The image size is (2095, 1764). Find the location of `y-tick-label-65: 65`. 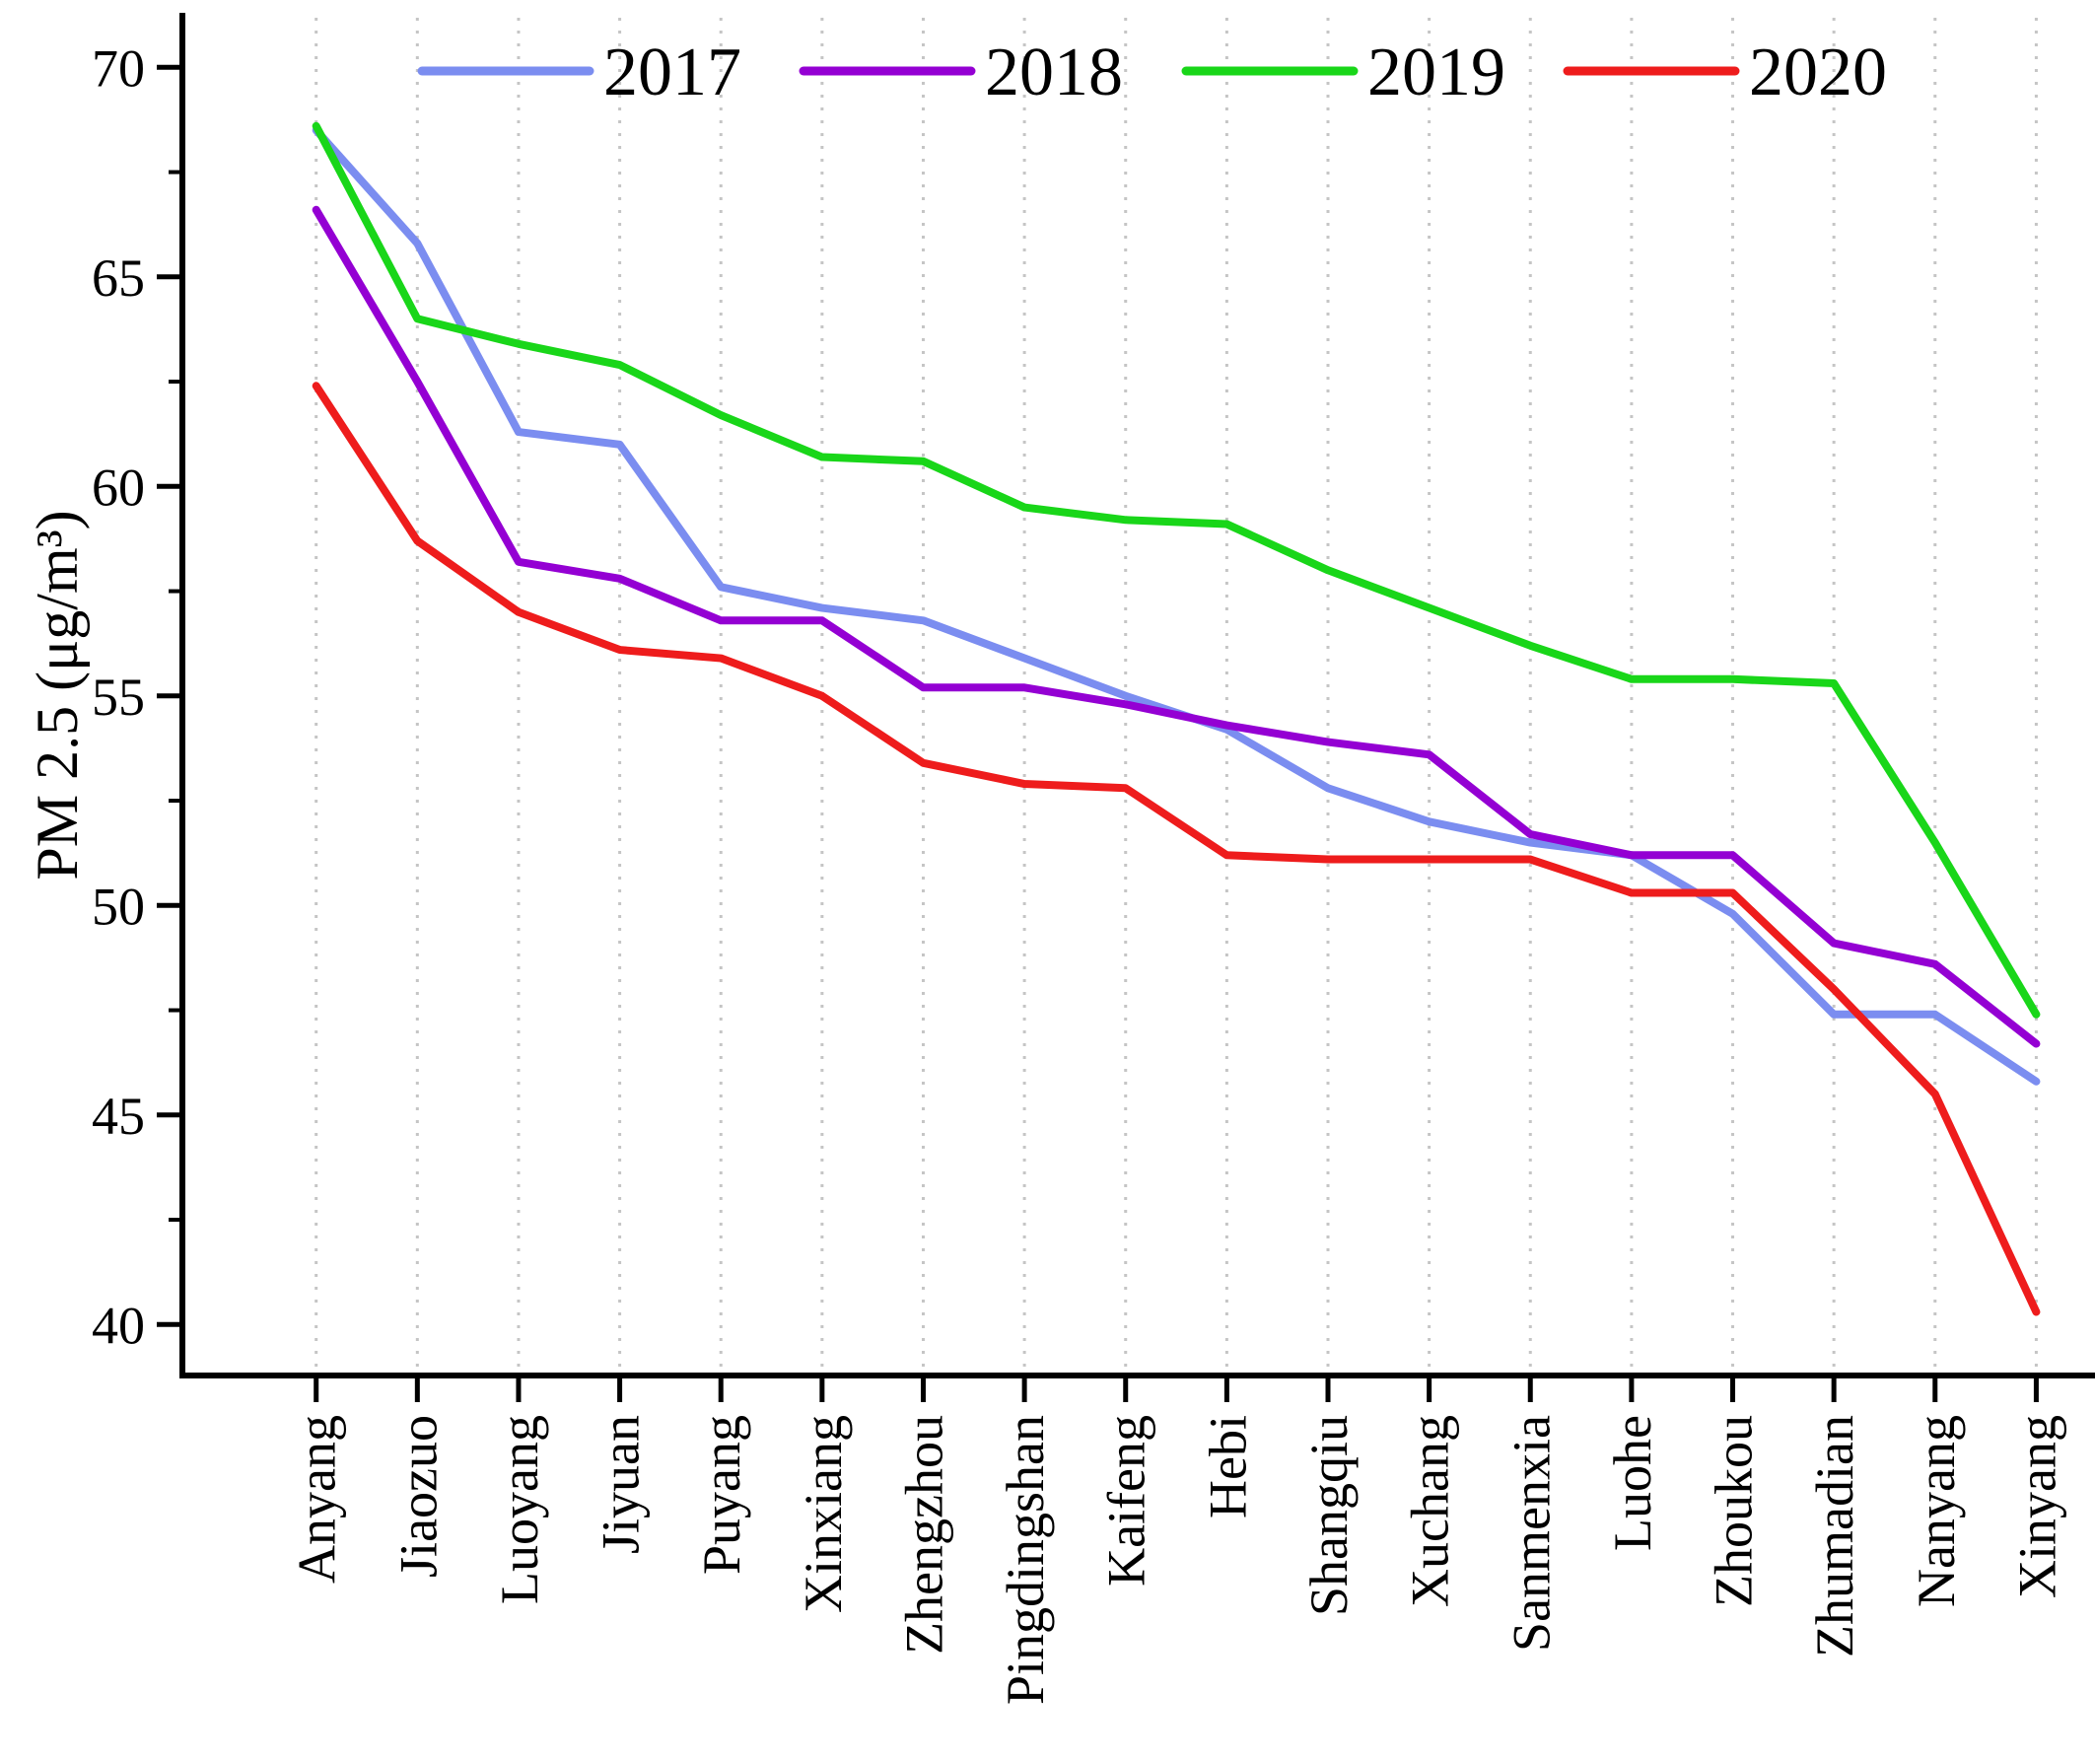

y-tick-label-65: 65 is located at coordinates (118, 278).